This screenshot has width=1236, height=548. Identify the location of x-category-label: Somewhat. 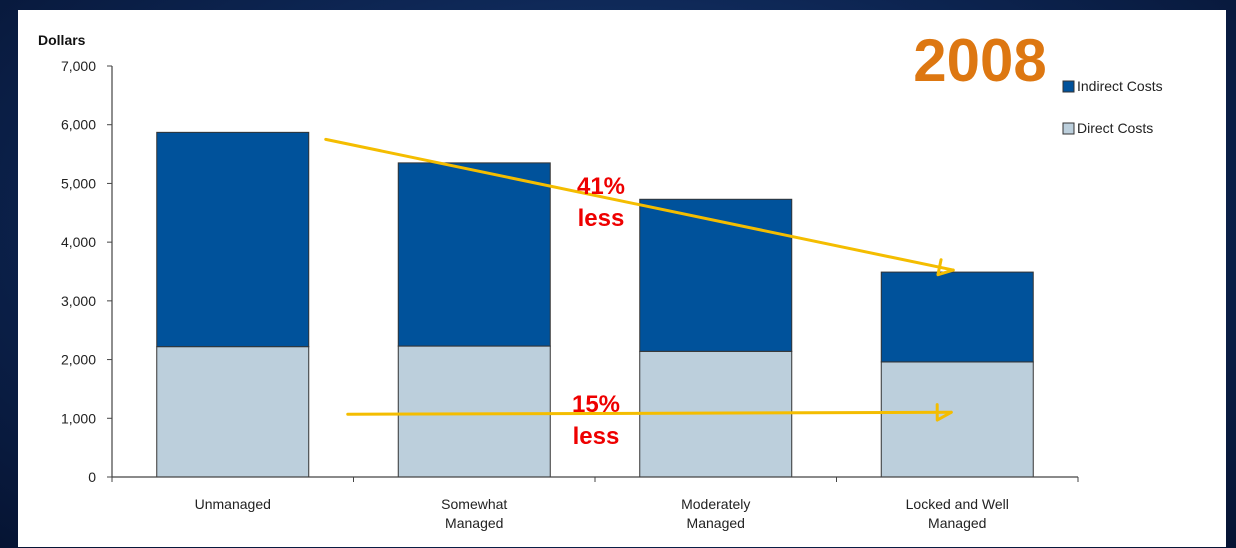
(474, 504).